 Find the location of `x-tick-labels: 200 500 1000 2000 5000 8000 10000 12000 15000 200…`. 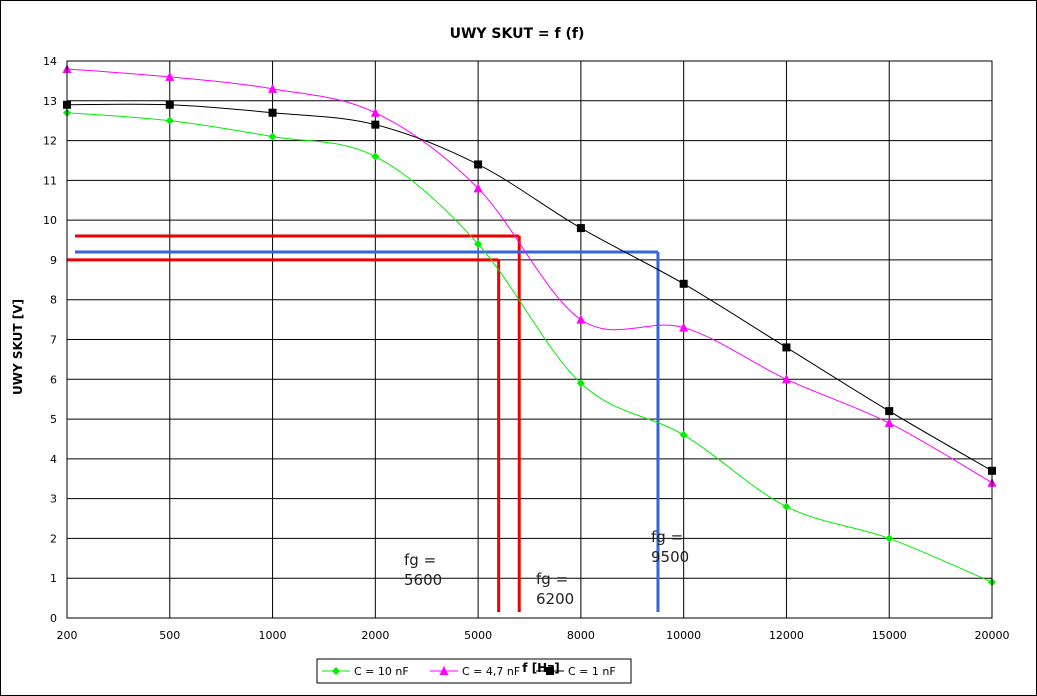

x-tick-labels: 200 500 1000 2000 5000 8000 10000 12000 15000 200… is located at coordinates (533, 635).